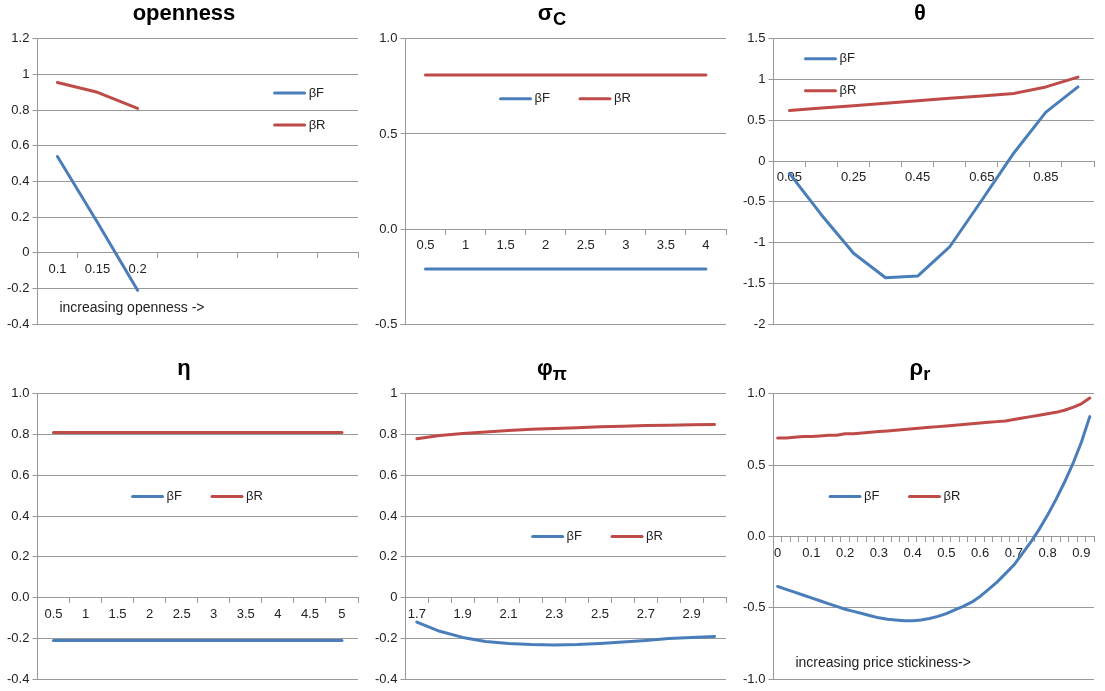 This screenshot has width=1105, height=691. What do you see at coordinates (1046, 177) in the screenshot?
I see `x-tick-label: 0.85` at bounding box center [1046, 177].